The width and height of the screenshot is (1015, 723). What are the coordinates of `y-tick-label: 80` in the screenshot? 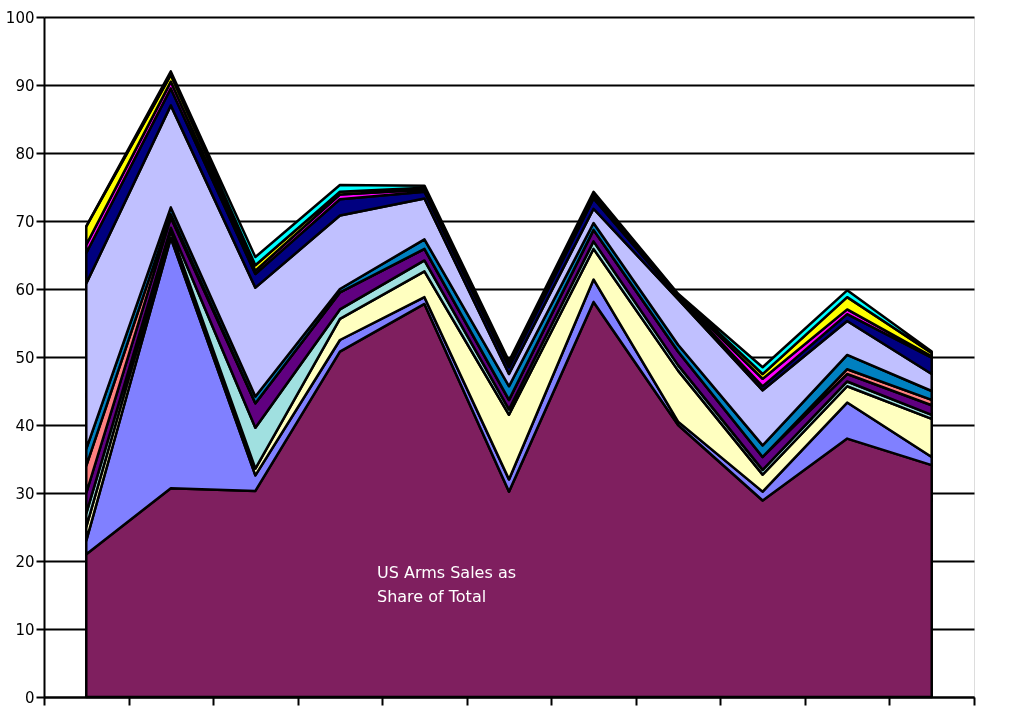 It's located at (25, 153).